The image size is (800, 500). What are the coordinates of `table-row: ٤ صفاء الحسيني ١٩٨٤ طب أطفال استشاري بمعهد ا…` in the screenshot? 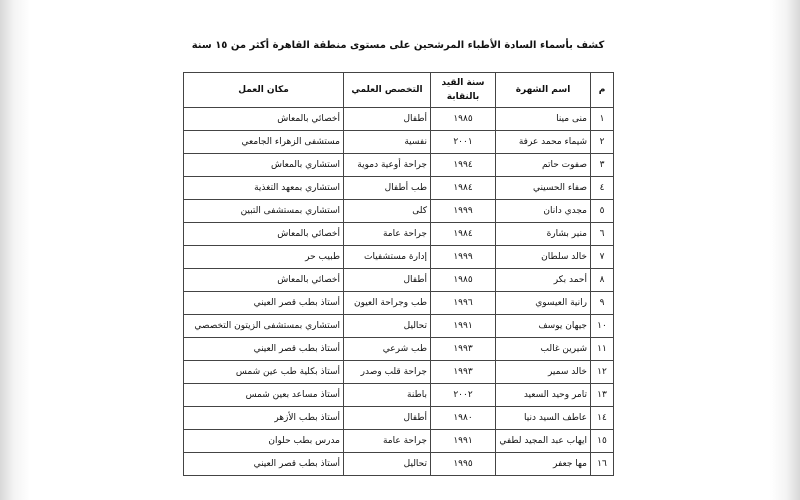 It's located at (398, 188).